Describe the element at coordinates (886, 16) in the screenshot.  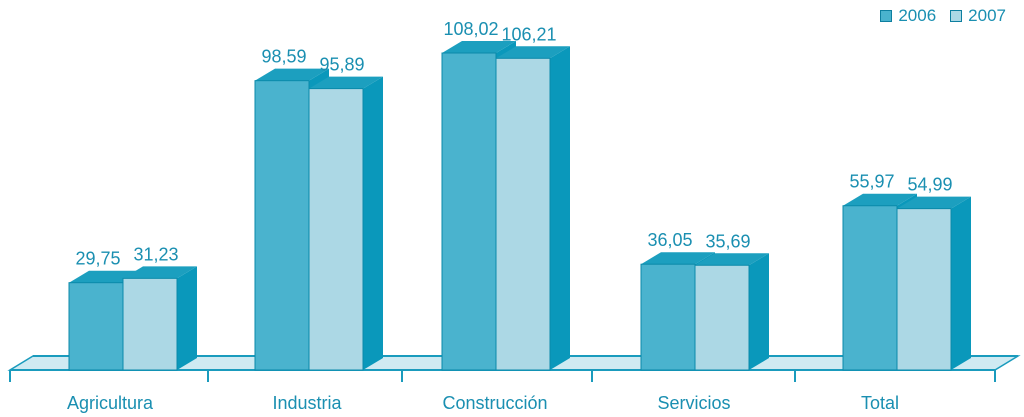
I see `legend-swatch-2006` at that location.